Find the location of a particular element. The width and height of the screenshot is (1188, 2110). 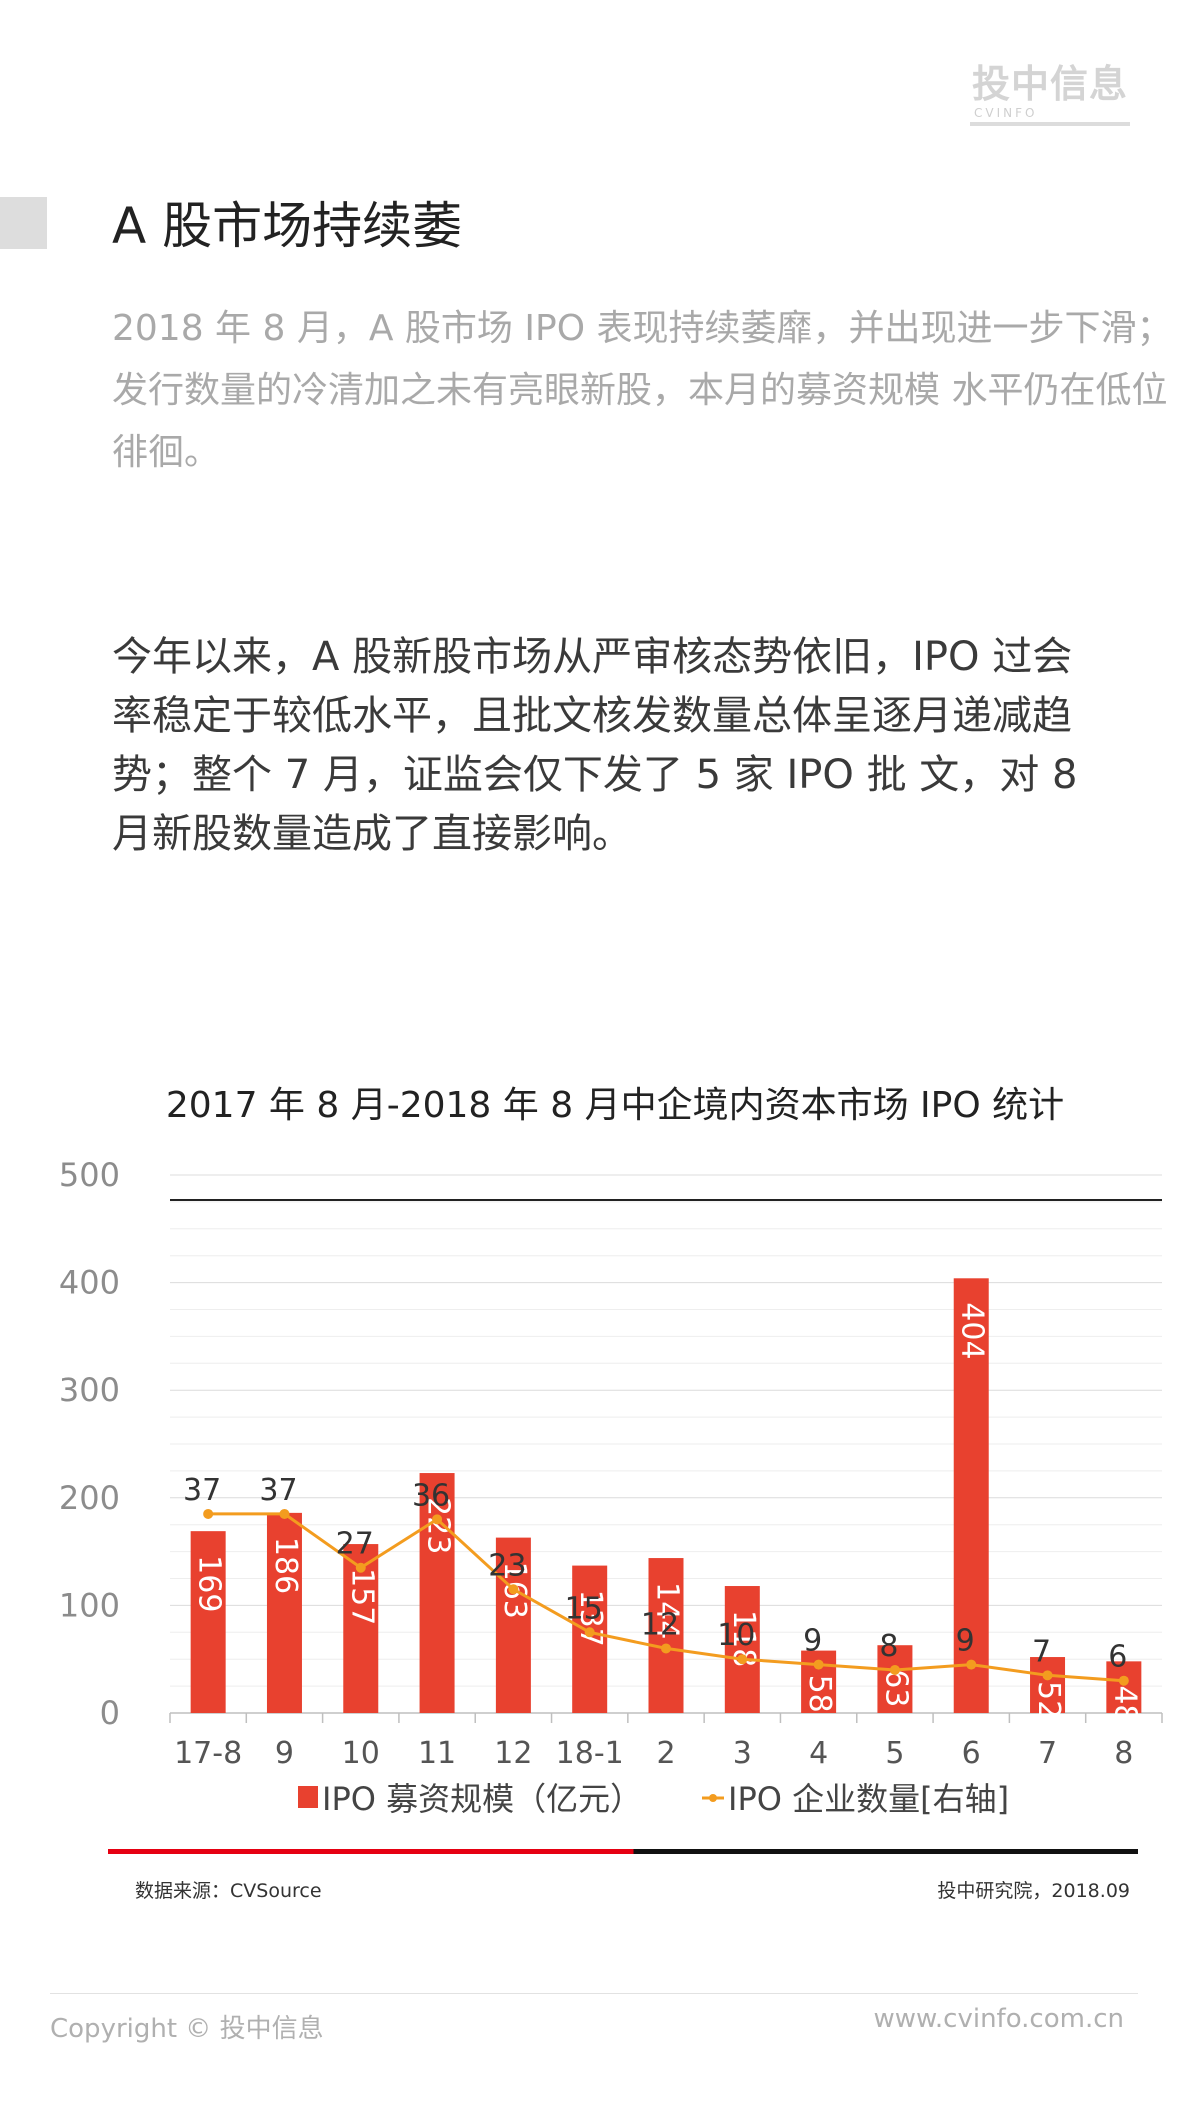

line-value-label: 36 is located at coordinates (431, 1495).